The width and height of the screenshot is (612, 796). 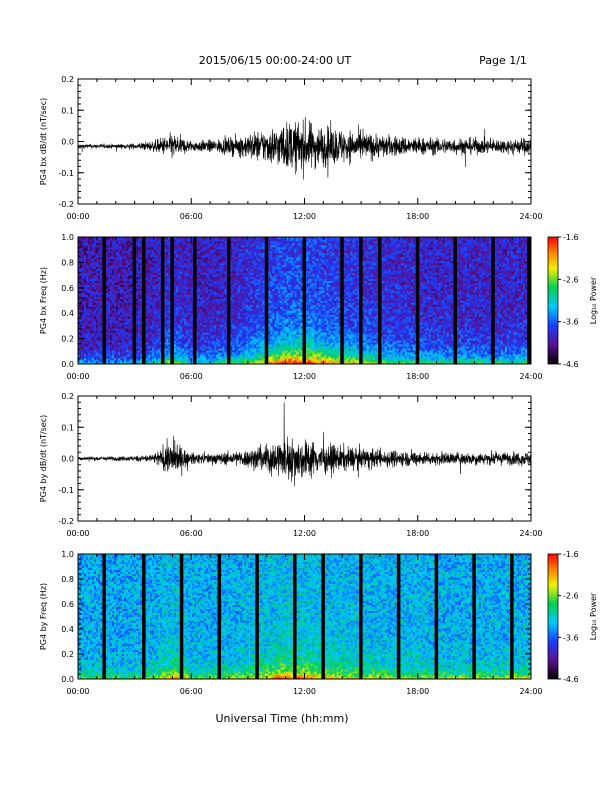 I want to click on bx-dbdt-y-tick-label: 0.0, so click(x=67, y=142).